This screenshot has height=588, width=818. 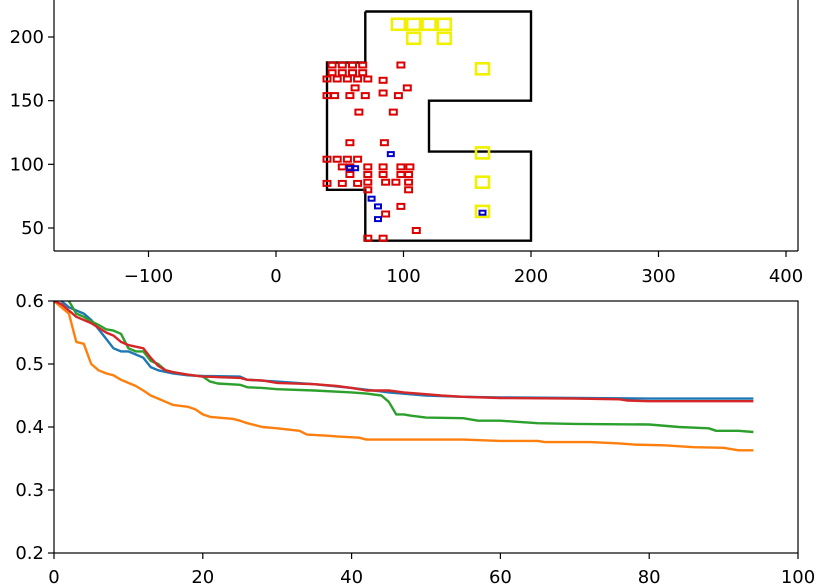 I want to click on top-y-tick-label: 200, so click(x=27, y=37).